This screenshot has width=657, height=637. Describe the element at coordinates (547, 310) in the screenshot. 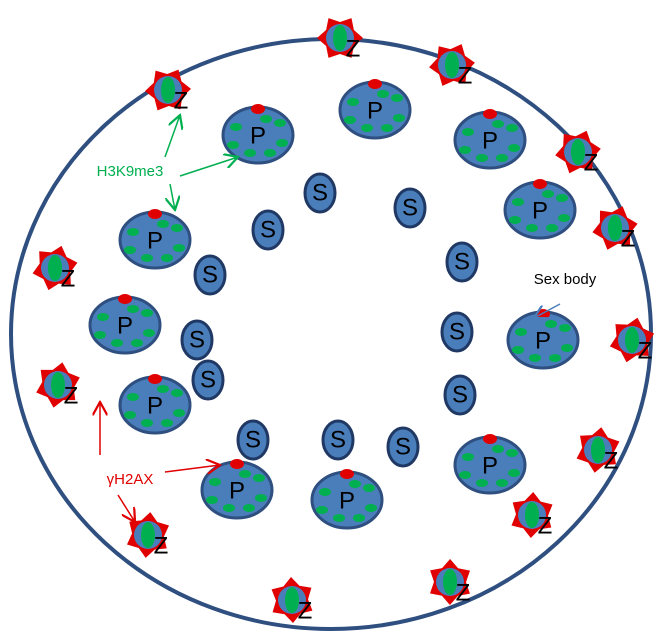

I see `sex-body-arrow` at that location.